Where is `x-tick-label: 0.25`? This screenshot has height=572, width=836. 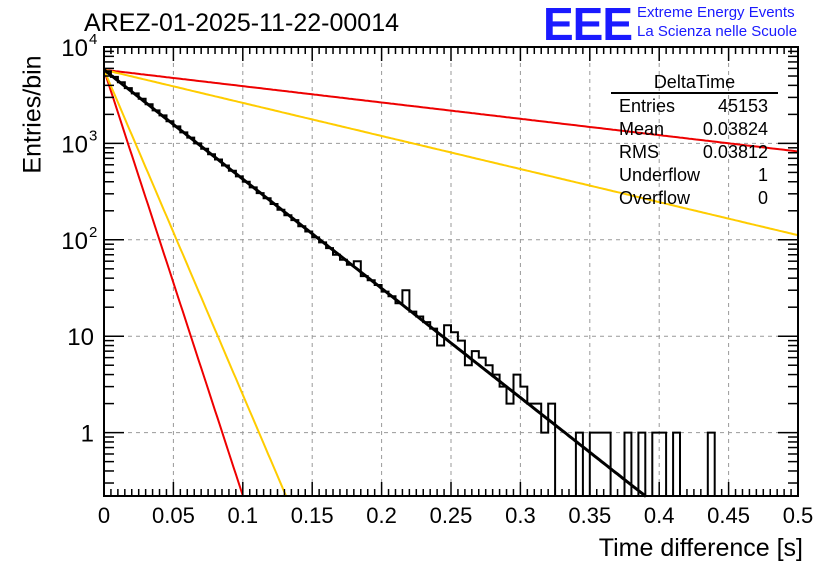 x-tick-label: 0.25 is located at coordinates (451, 515).